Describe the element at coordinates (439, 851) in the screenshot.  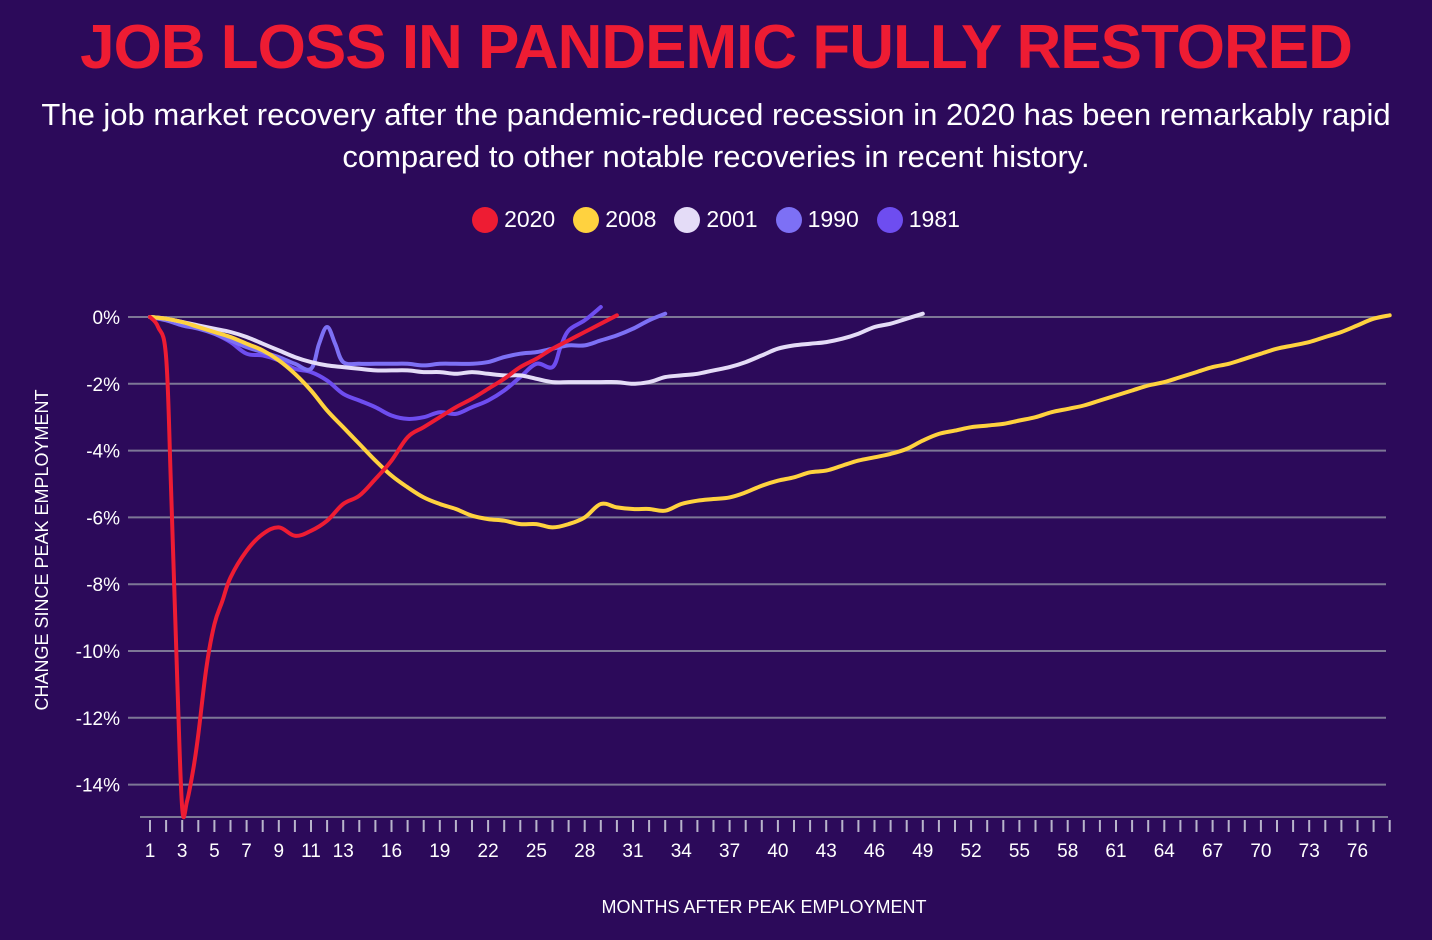
I see `x-tick-label: 19` at that location.